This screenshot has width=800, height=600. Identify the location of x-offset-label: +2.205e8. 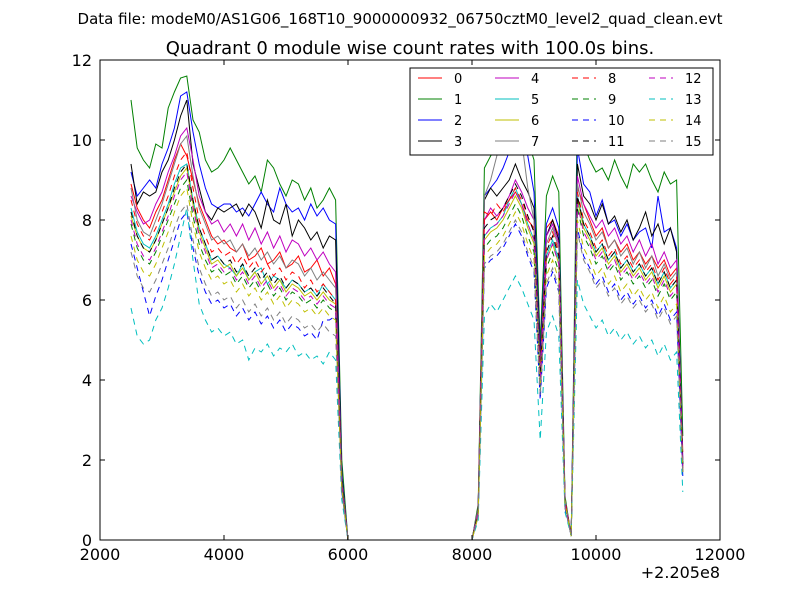
(680, 572).